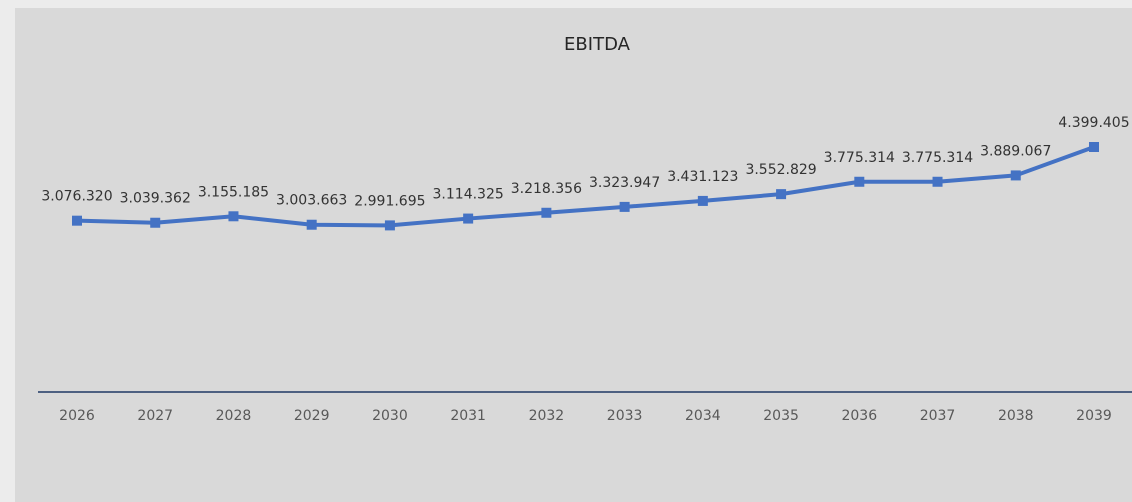 The width and height of the screenshot is (1132, 502). I want to click on x-tick-label: 2027, so click(155, 416).